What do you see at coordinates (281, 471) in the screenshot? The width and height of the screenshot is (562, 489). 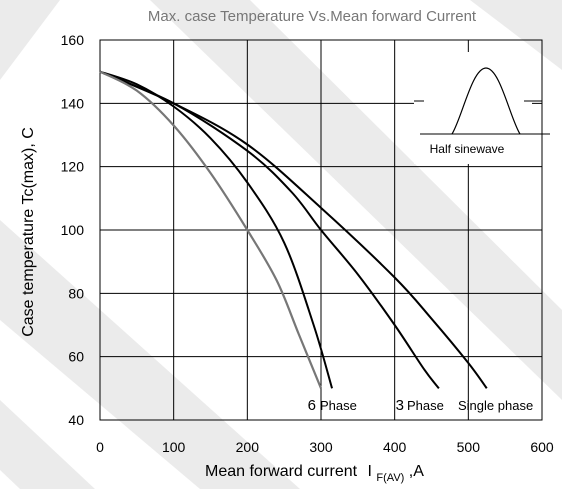 I see `x-axis-label-main: Mean forward current` at bounding box center [281, 471].